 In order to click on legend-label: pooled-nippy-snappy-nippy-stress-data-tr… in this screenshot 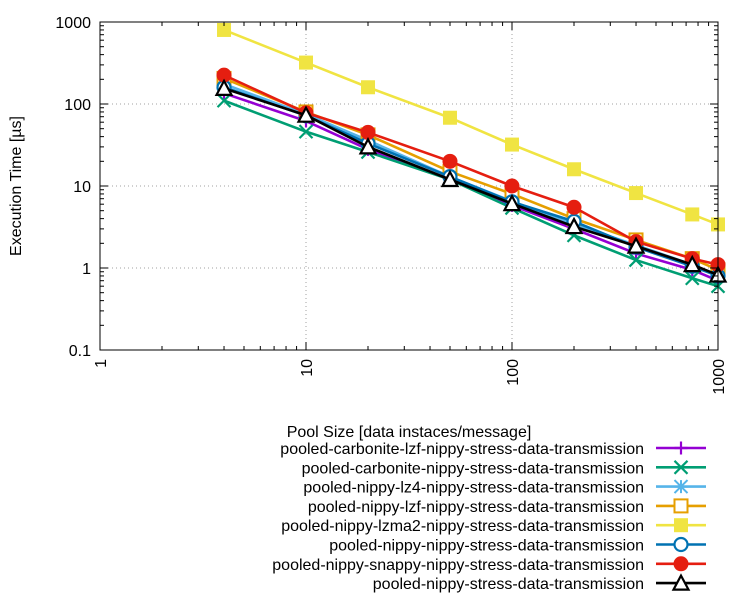, I will do `click(458, 565)`.